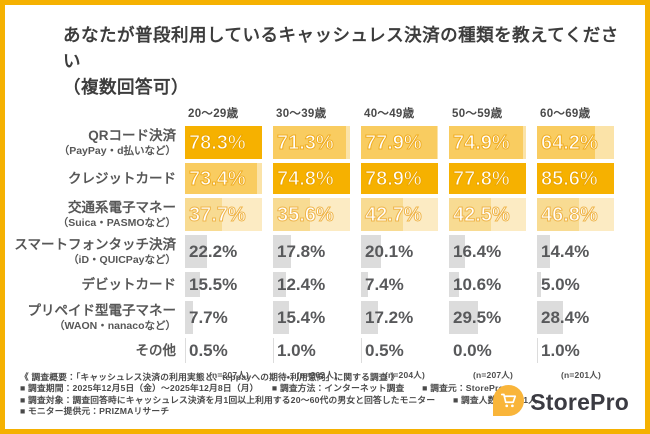  Describe the element at coordinates (389, 114) in the screenshot. I see `column-header: 40〜49歳` at that location.